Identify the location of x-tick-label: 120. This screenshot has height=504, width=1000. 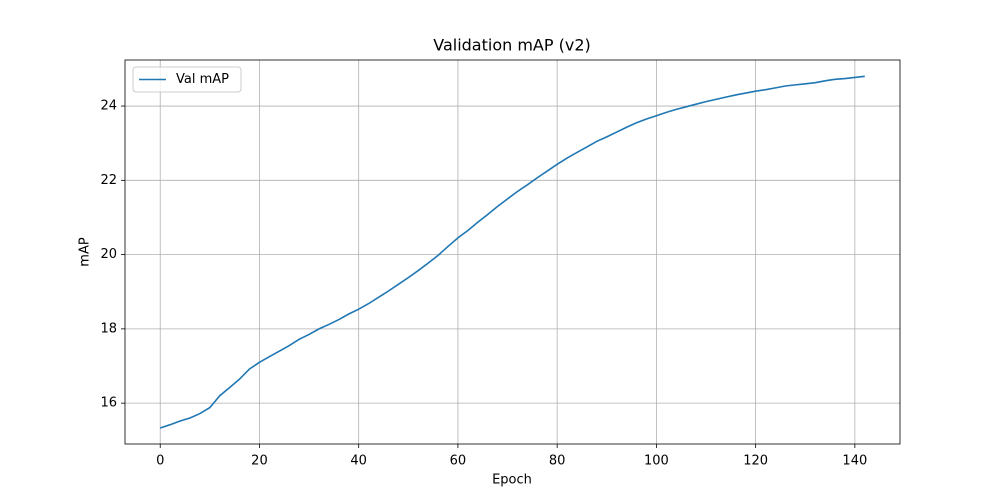
(755, 461).